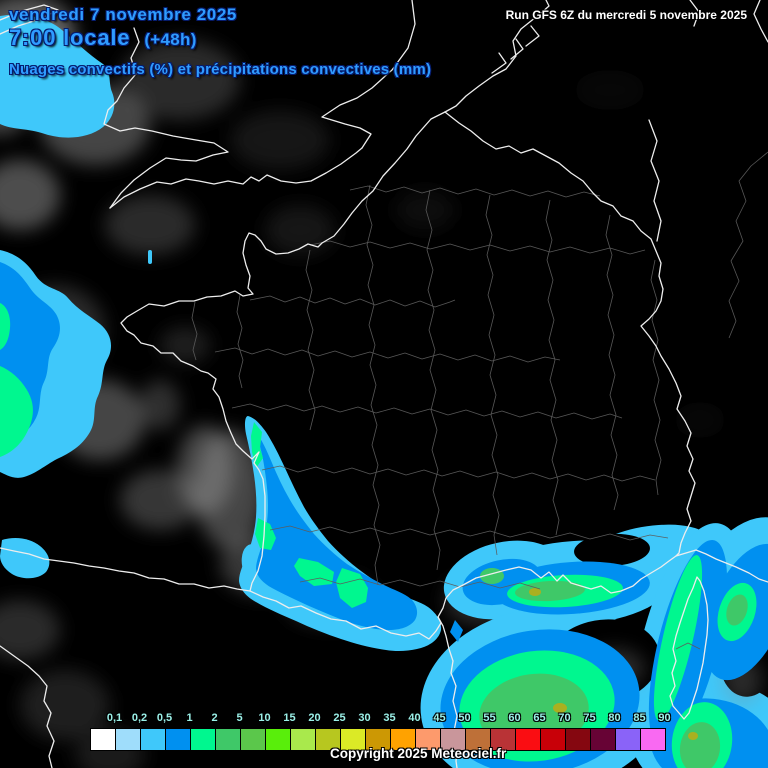 The width and height of the screenshot is (768, 768). I want to click on legend-label: 10, so click(264, 718).